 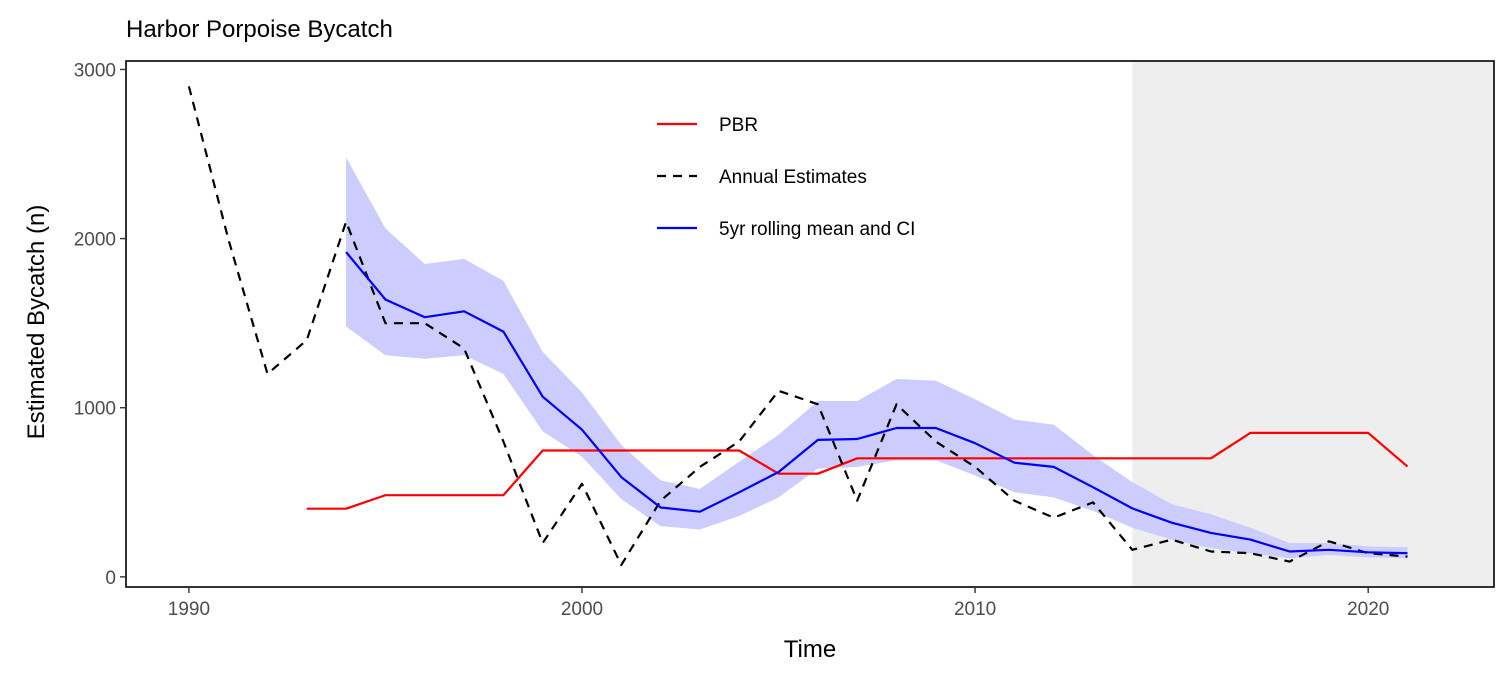 I want to click on y-tick-label: 2000, so click(x=95, y=240).